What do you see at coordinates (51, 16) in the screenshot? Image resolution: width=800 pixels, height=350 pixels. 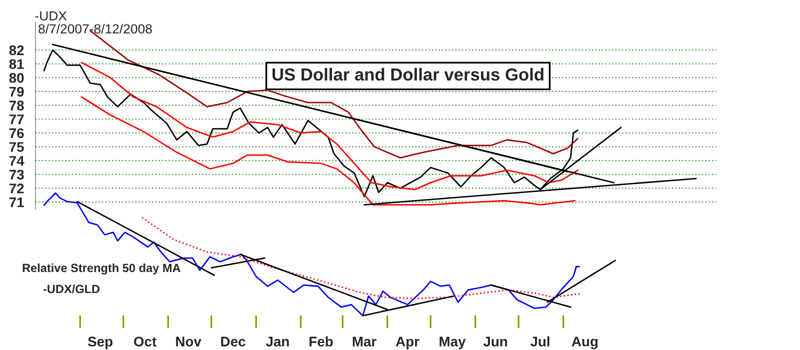 I see `y-axis-title: -UDX` at bounding box center [51, 16].